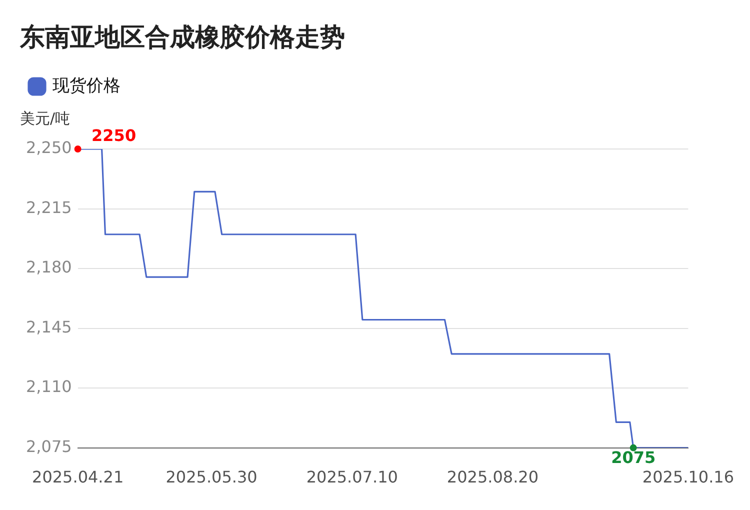  Describe the element at coordinates (114, 136) in the screenshot. I see `annotation: 2250` at that location.